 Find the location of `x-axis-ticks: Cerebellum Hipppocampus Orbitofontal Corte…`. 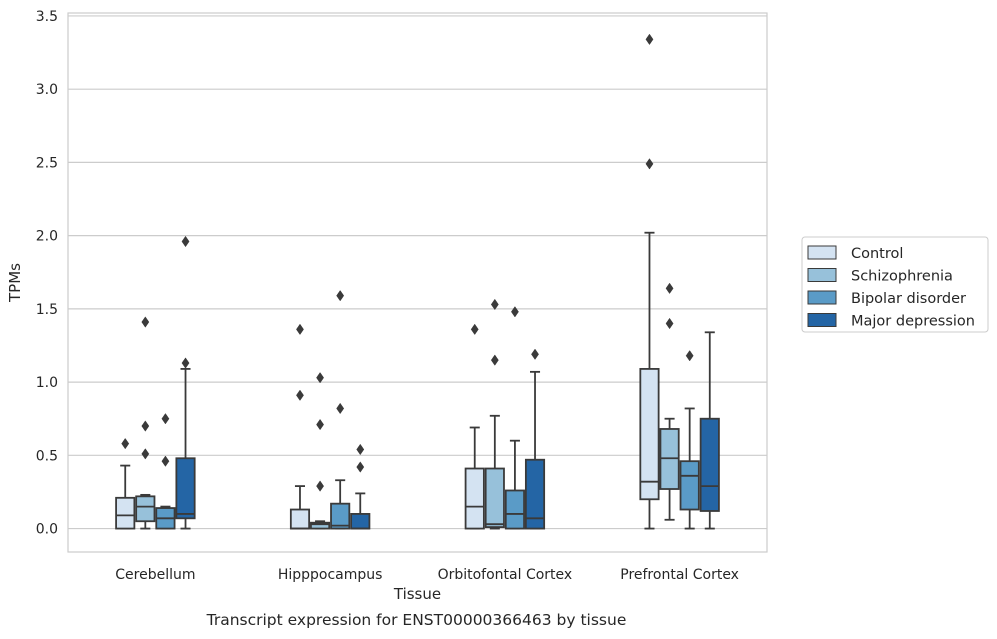

x-axis-ticks: Cerebellum Hipppocampus Orbitofontal Corte… is located at coordinates (427, 575).